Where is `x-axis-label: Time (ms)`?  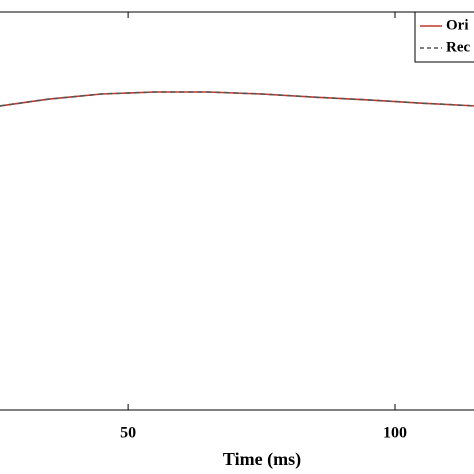
x-axis-label: Time (ms) is located at coordinates (262, 459).